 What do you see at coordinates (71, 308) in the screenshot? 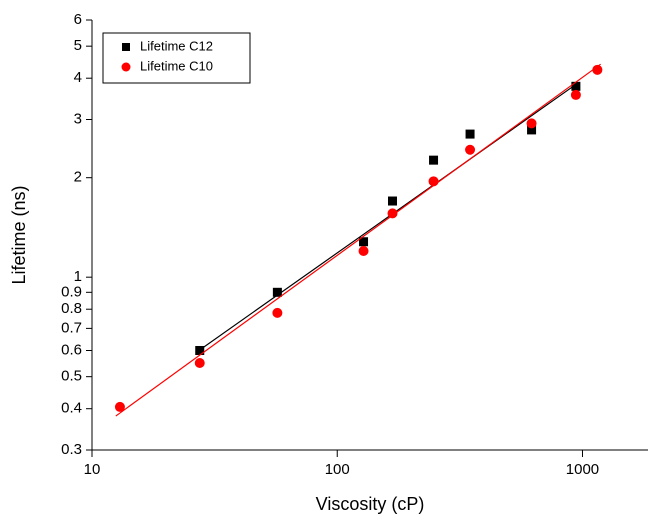
I see `y-tick-label: 0.8` at bounding box center [71, 308].